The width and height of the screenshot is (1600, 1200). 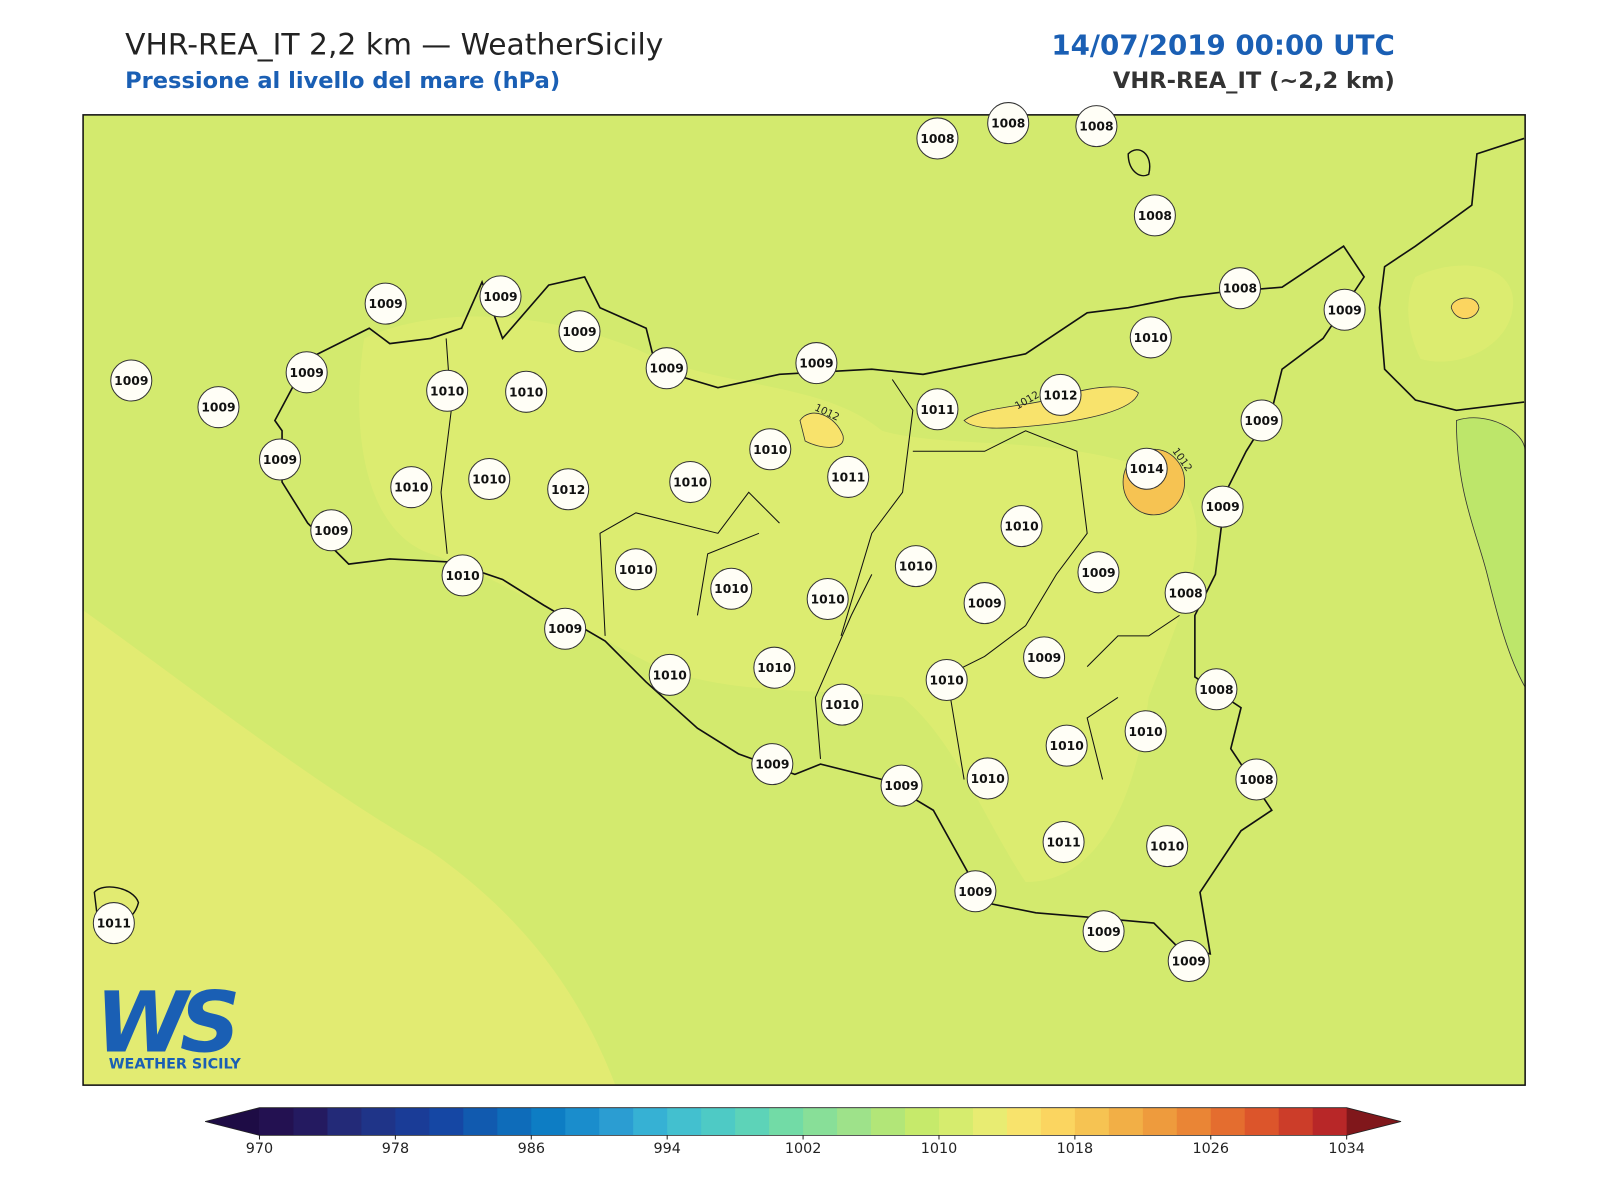 I want to click on colorbar-tick-label: 1010, so click(x=939, y=1149).